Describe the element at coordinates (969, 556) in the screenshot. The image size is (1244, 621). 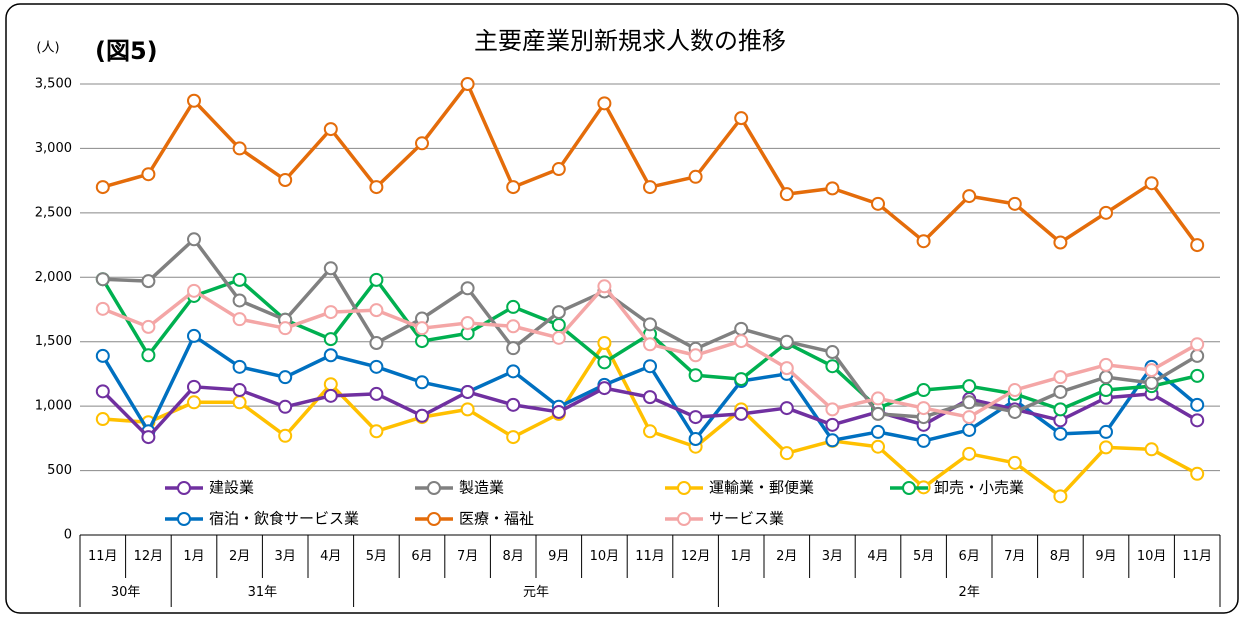
I see `x-tick-label: 6月` at that location.